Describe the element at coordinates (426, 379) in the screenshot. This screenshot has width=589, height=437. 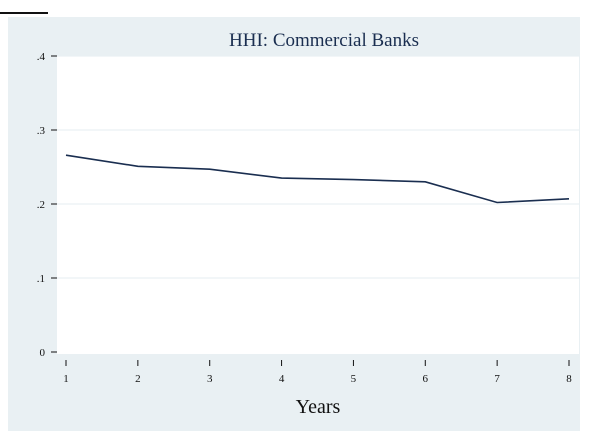
I see `x-tick-label: 6` at that location.